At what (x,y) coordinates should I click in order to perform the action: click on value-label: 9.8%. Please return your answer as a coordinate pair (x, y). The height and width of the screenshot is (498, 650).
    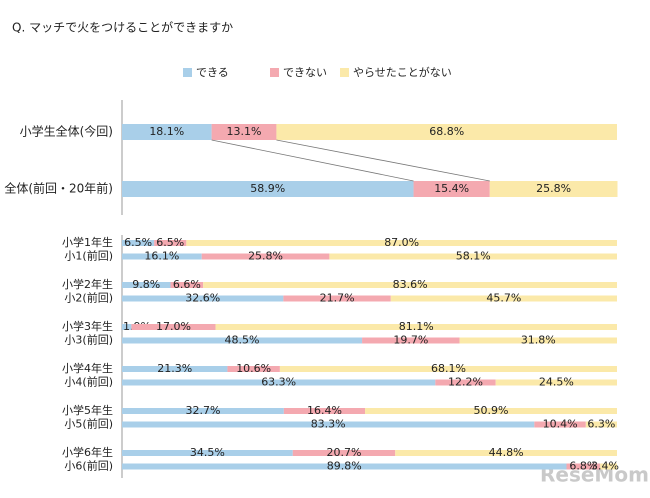
    Looking at the image, I should click on (146, 284).